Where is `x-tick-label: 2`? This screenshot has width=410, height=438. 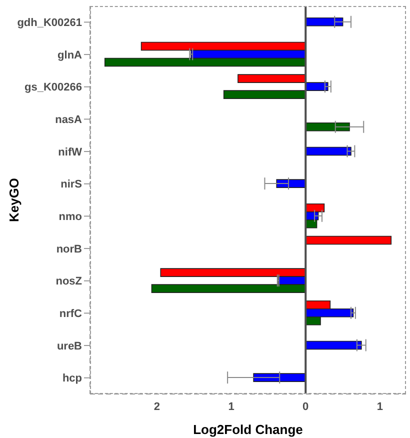
x-tick-label: 2 is located at coordinates (157, 406).